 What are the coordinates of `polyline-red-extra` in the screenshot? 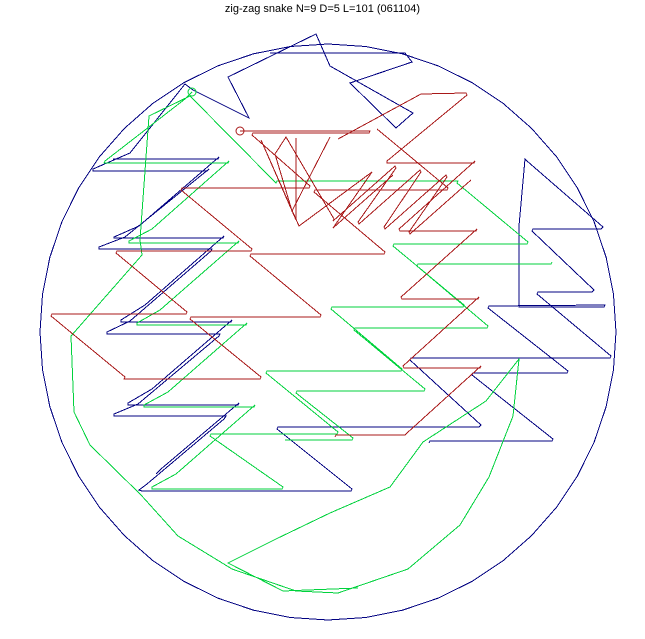 It's located at (327, 183).